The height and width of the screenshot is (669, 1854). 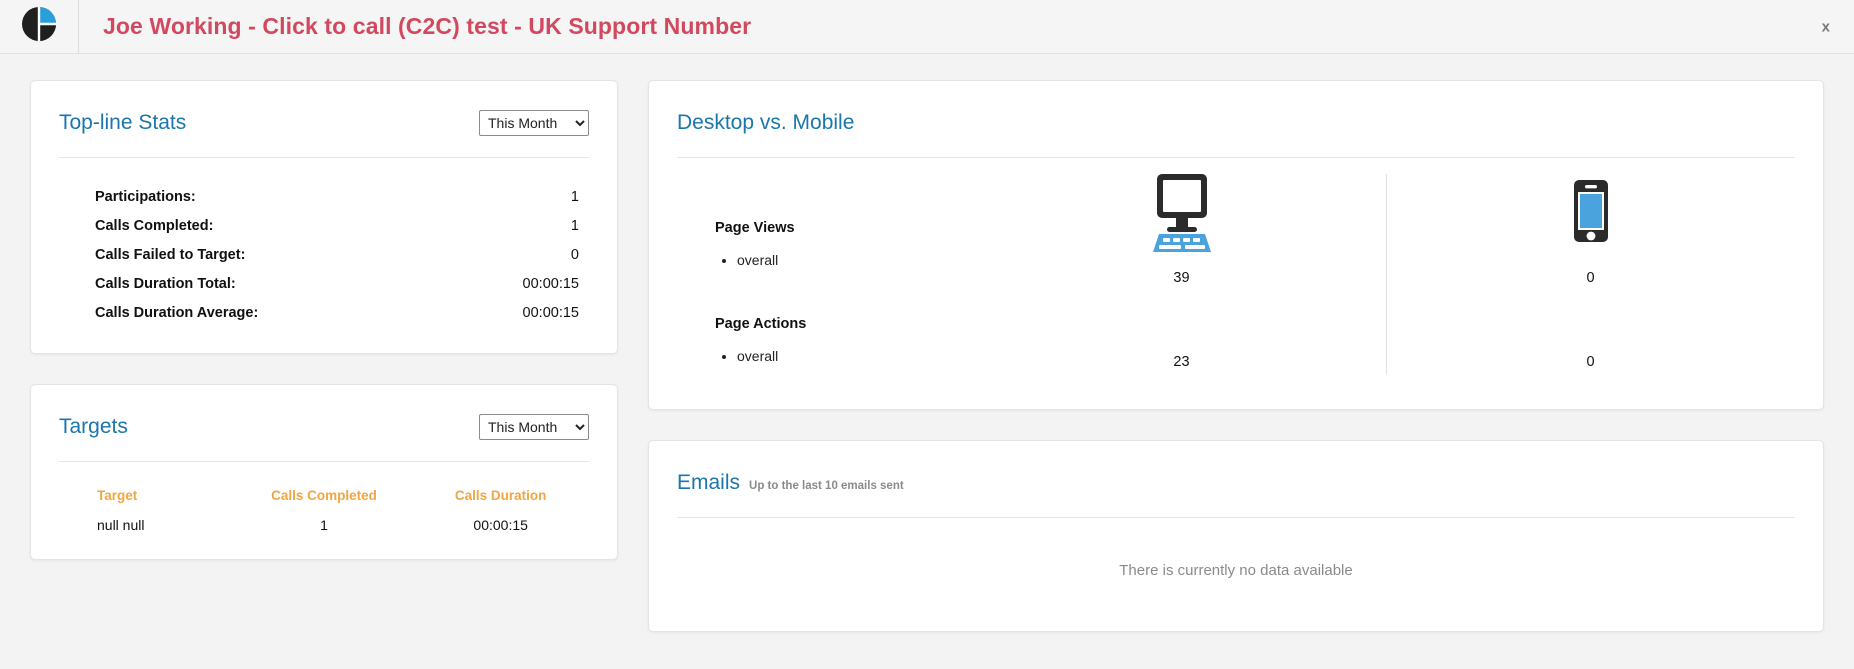 I want to click on topbar-divider, so click(x=78, y=27).